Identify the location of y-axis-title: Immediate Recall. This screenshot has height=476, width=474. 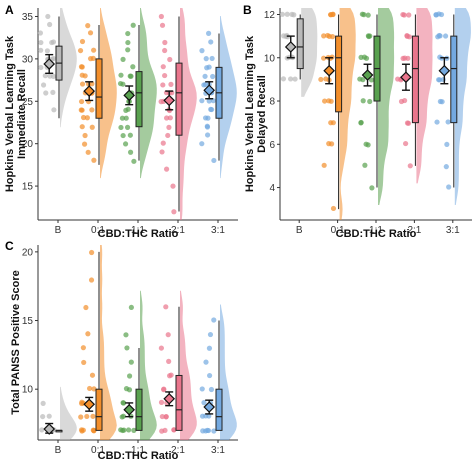
(22, 114).